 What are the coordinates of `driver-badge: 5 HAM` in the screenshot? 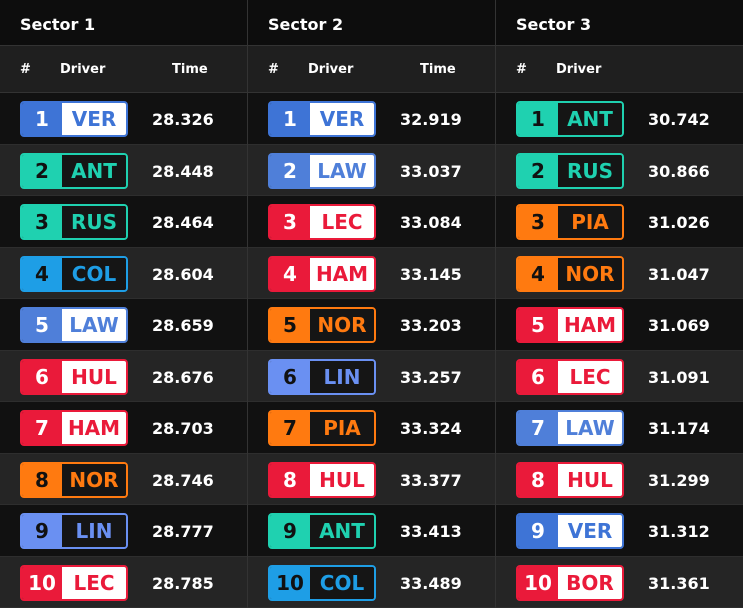 It's located at (570, 325).